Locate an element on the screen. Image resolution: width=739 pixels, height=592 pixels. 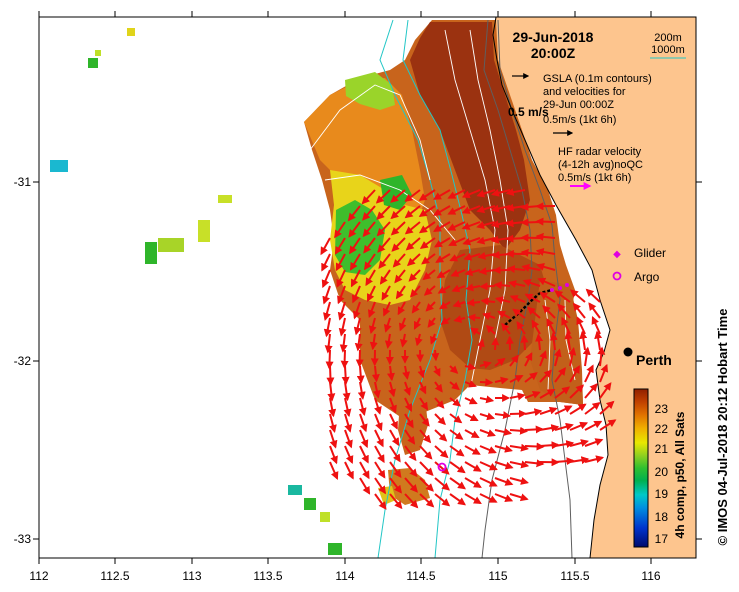
x-tick-label: 116 is located at coordinates (650, 576).